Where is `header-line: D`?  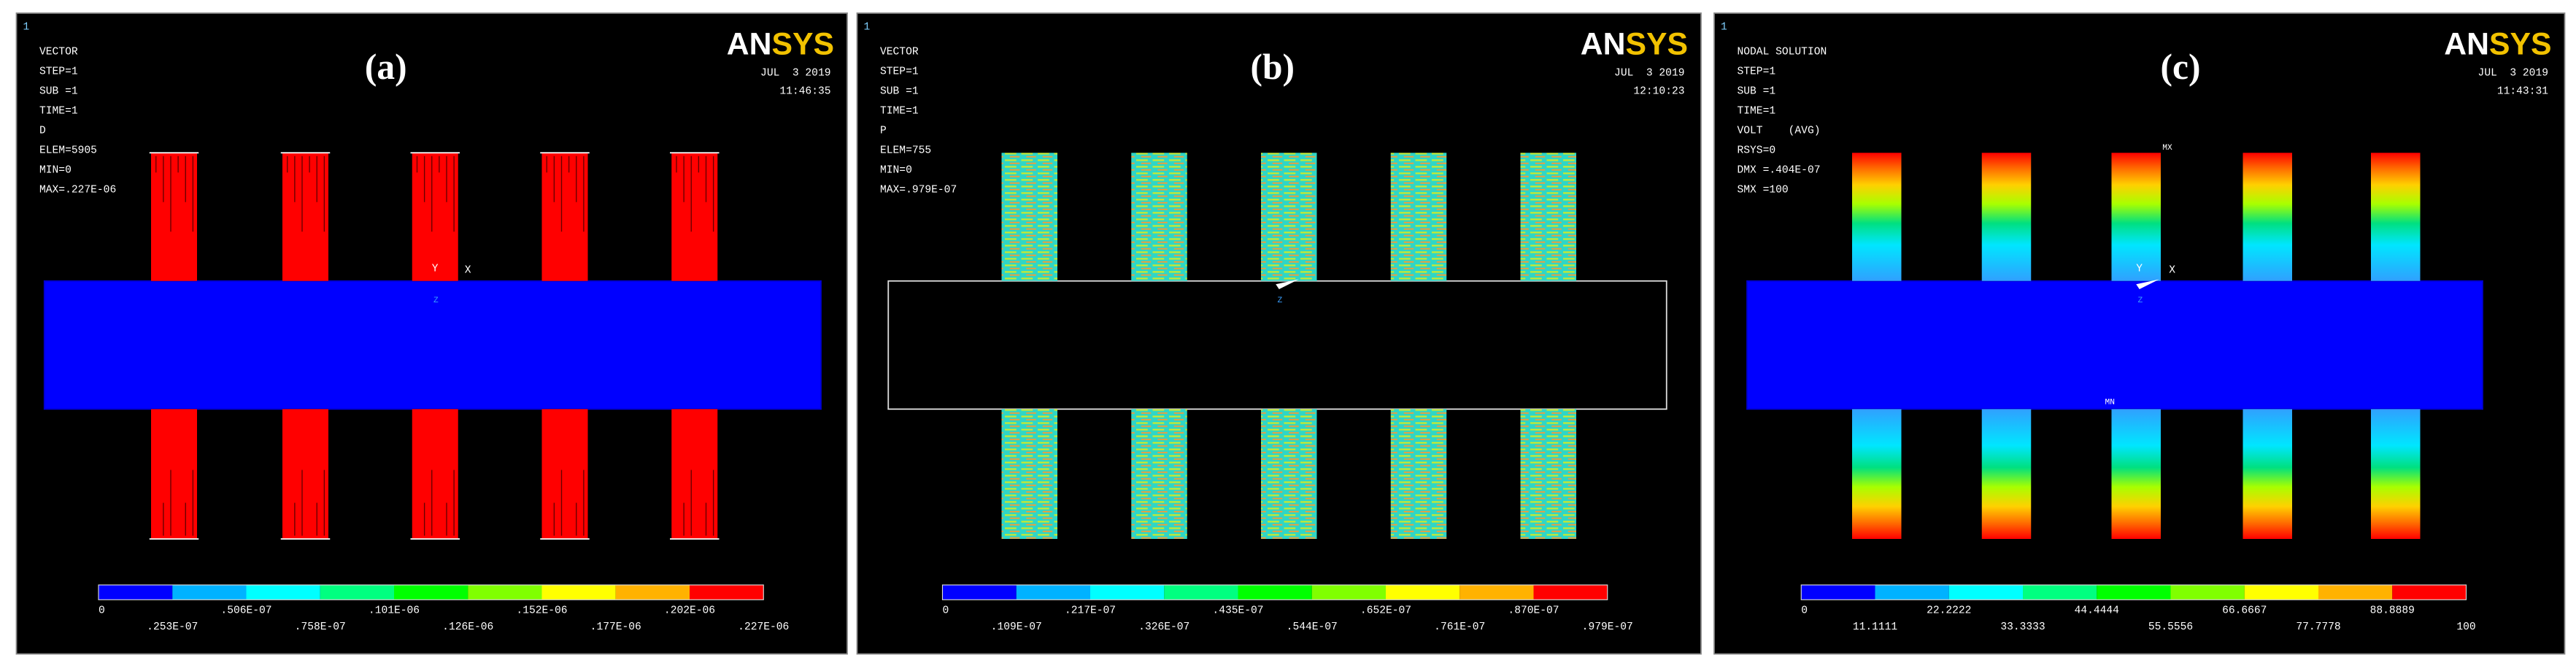 header-line: D is located at coordinates (42, 131).